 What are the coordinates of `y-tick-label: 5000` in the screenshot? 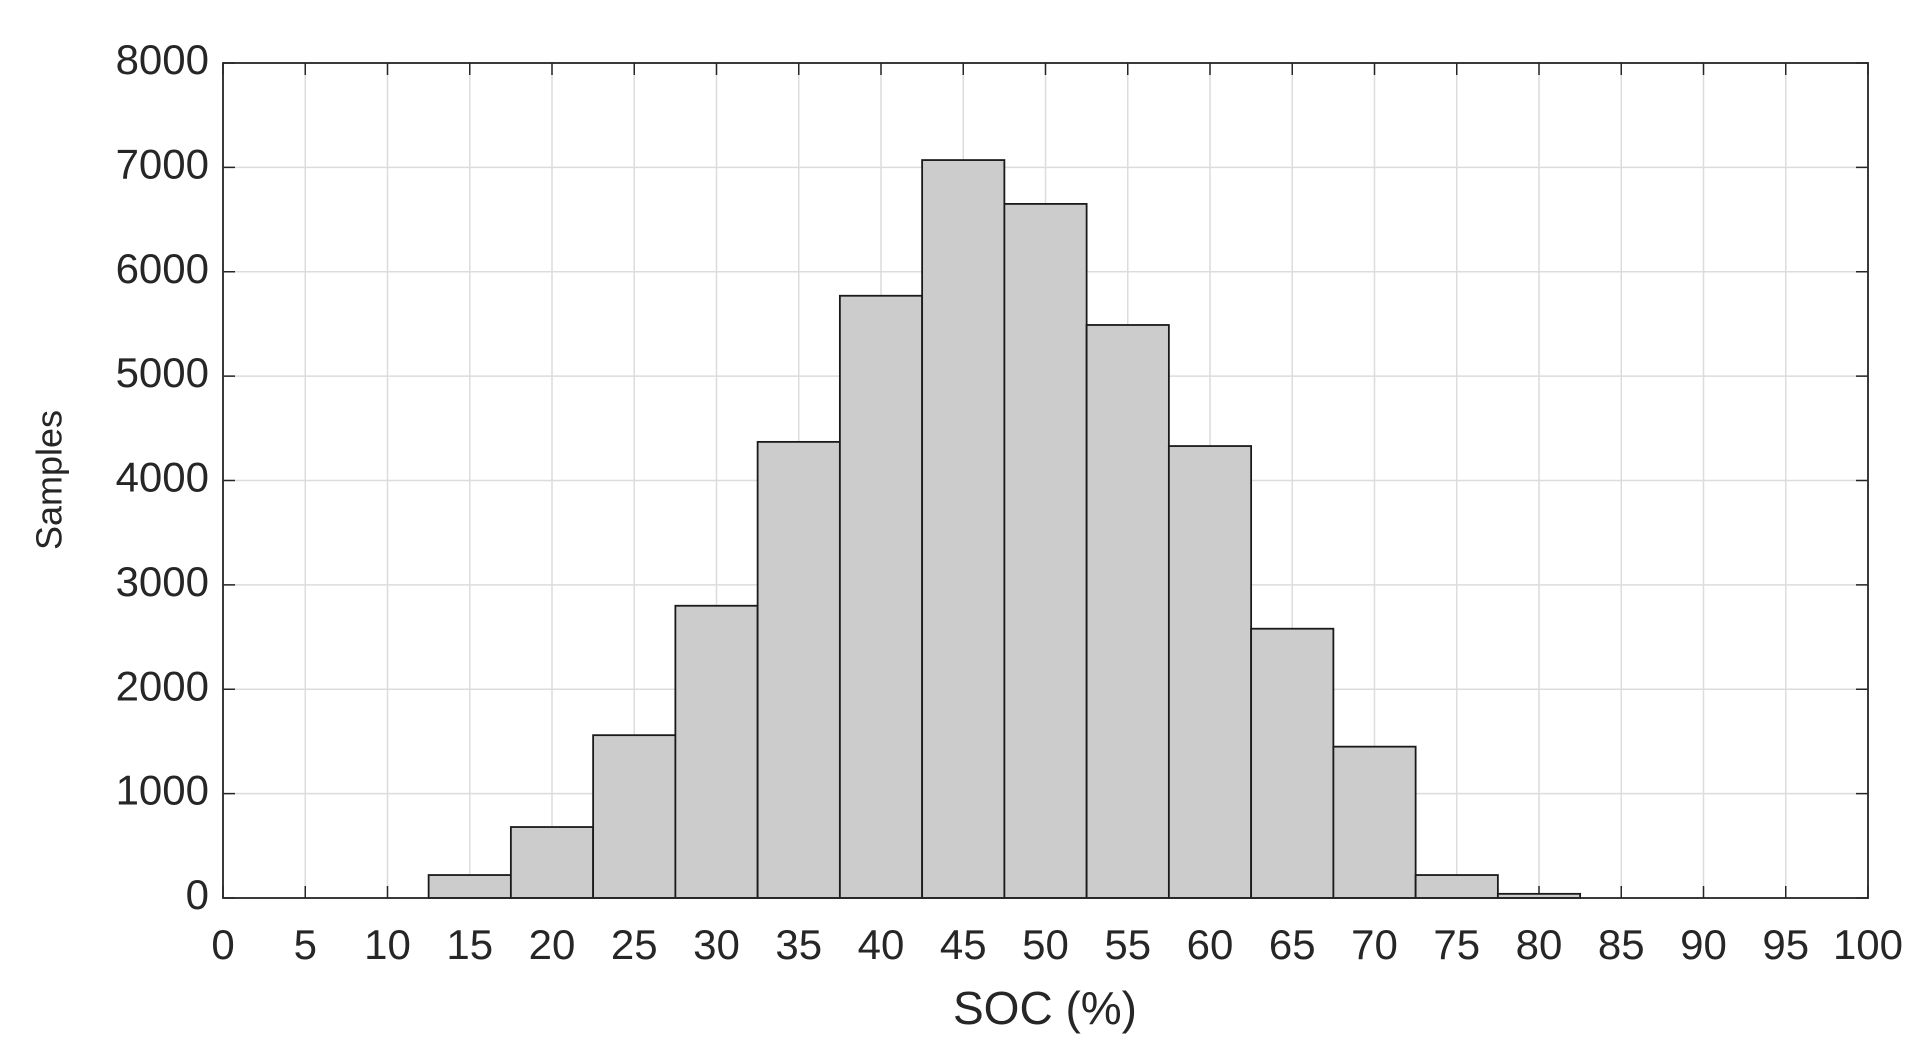 It's located at (162, 372).